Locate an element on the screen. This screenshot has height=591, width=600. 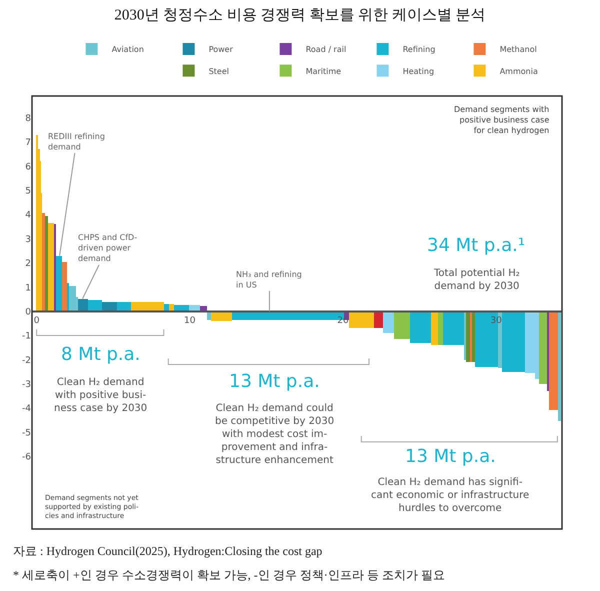
legend-label: Steel is located at coordinates (218, 71).